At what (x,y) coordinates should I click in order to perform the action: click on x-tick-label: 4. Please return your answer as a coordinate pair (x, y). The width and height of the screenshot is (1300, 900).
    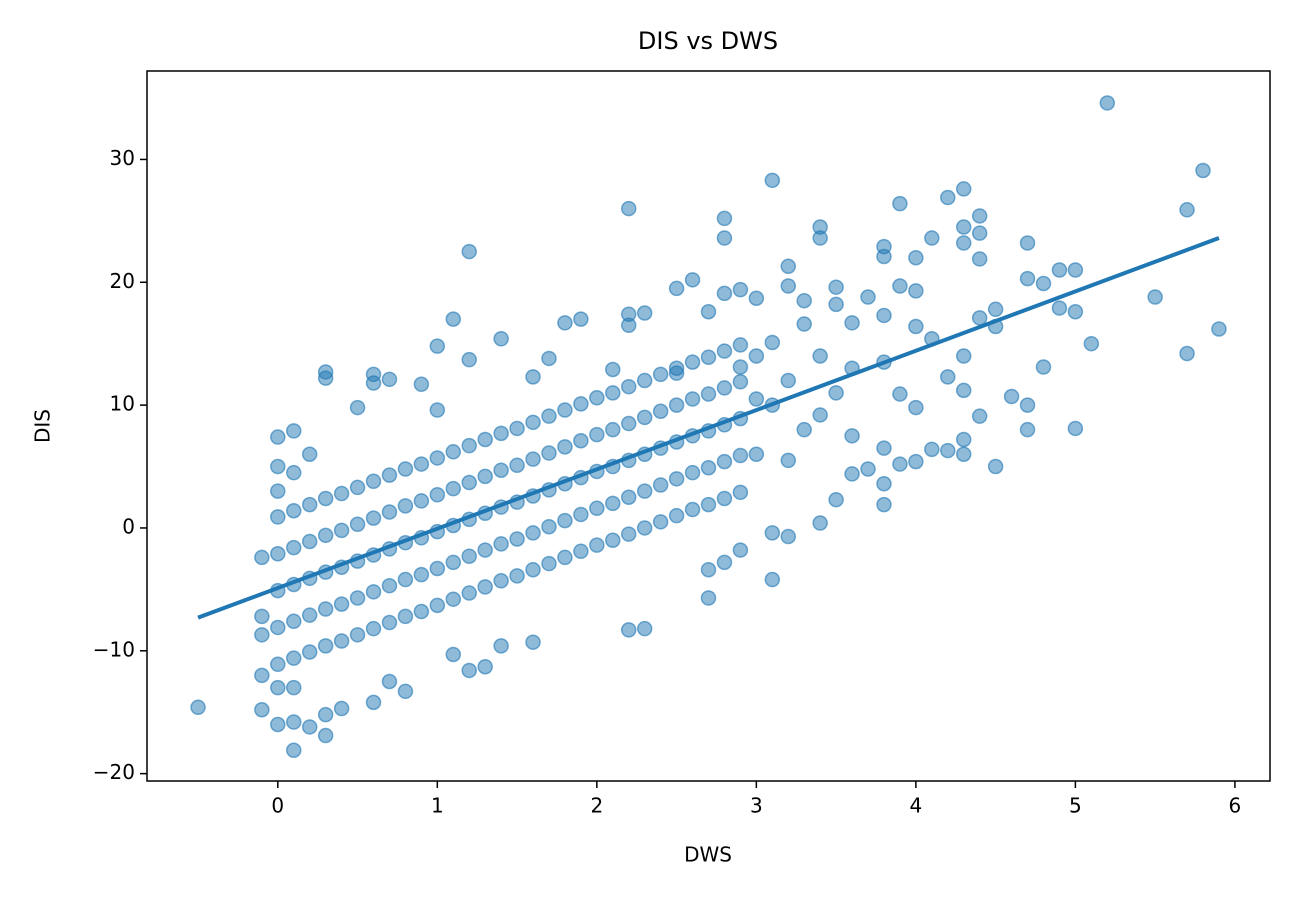
    Looking at the image, I should click on (916, 806).